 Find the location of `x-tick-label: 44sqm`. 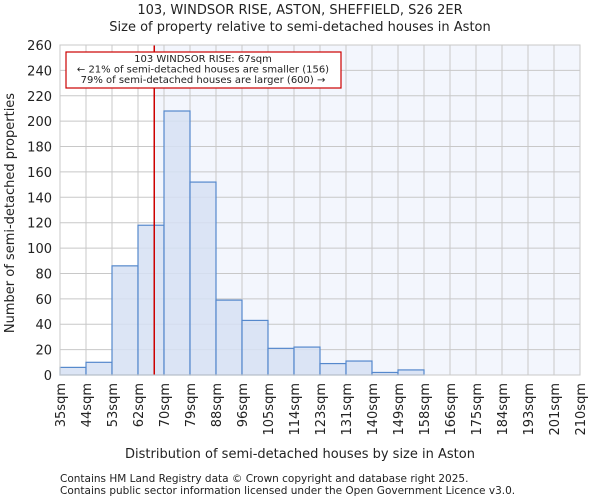

x-tick-label: 44sqm is located at coordinates (87, 405).